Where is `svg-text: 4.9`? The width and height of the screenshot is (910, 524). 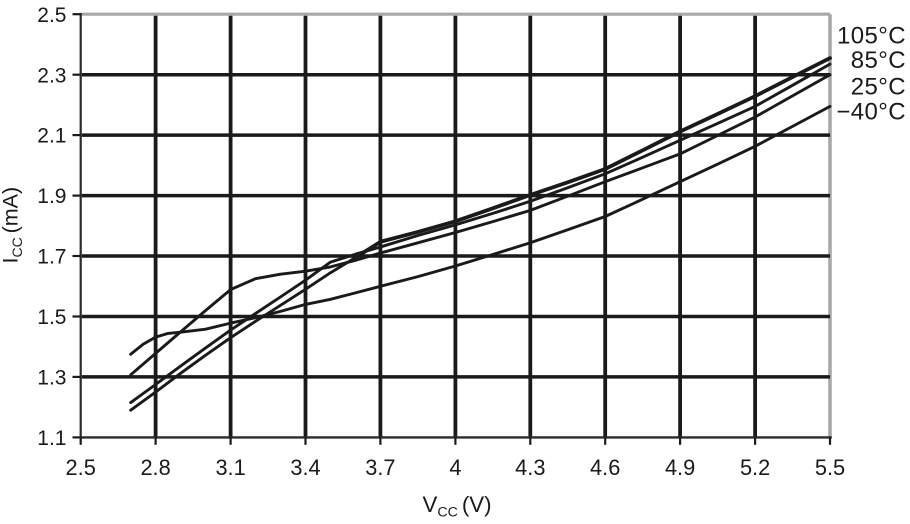 svg-text: 4.9 is located at coordinates (680, 467).